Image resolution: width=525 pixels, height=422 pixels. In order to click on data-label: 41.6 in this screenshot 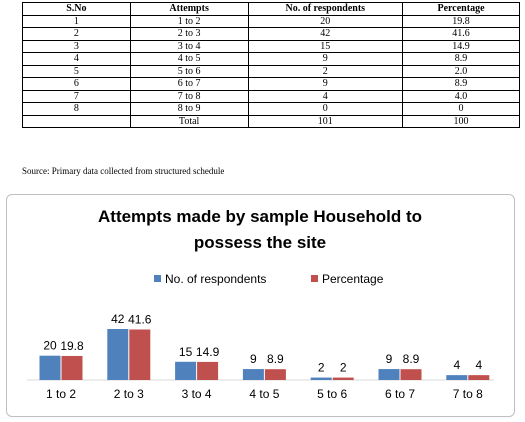, I will do `click(140, 319)`.